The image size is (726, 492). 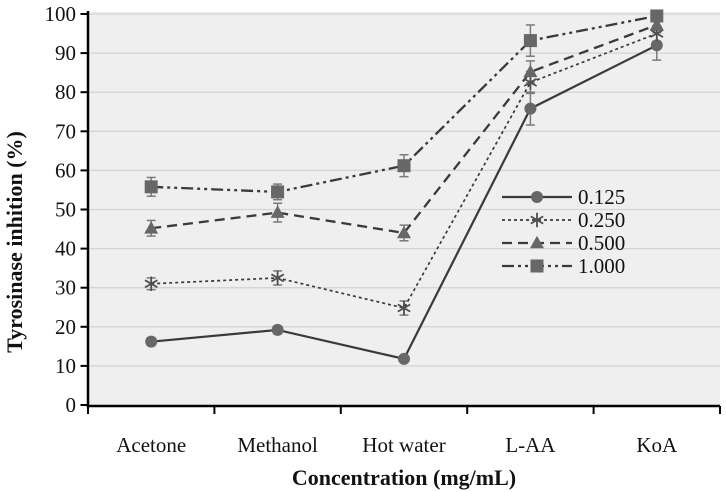 I want to click on circle-marker-0.125-KoA, so click(x=656, y=45).